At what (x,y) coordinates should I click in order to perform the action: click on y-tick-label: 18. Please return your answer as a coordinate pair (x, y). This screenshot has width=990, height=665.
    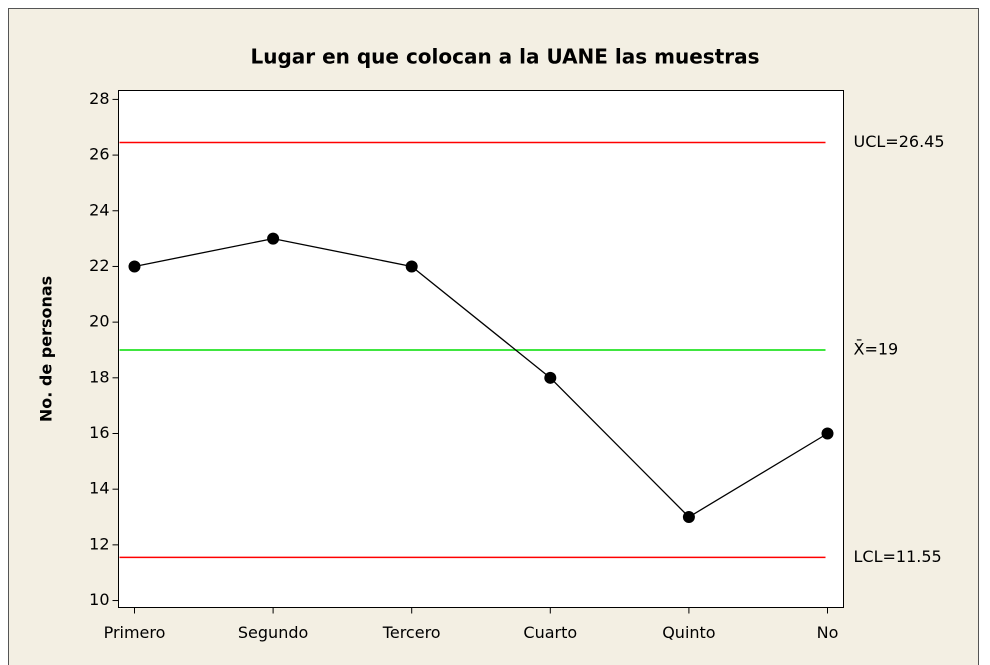
    Looking at the image, I should click on (99, 376).